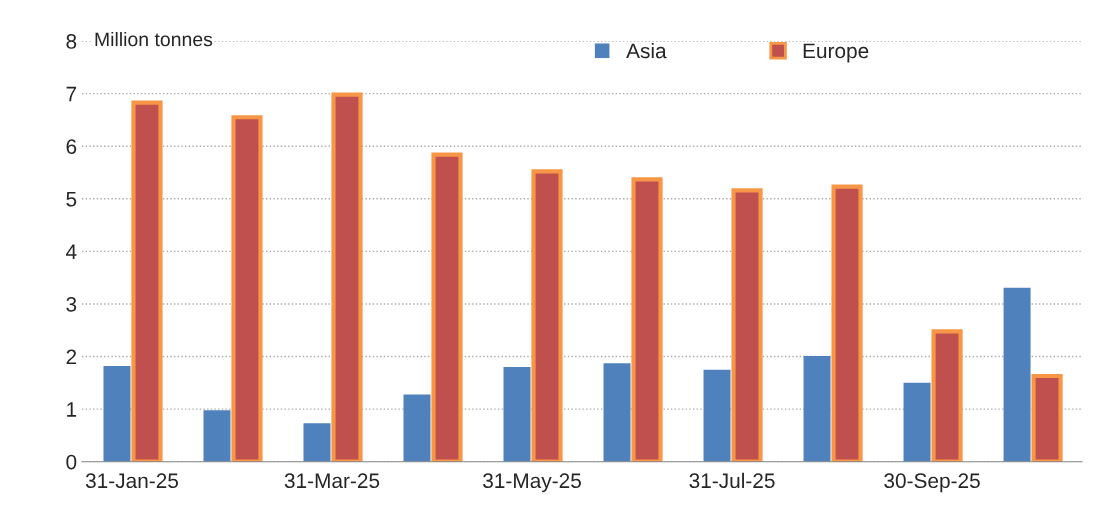  What do you see at coordinates (71, 199) in the screenshot?
I see `y-tick-label: 5` at bounding box center [71, 199].